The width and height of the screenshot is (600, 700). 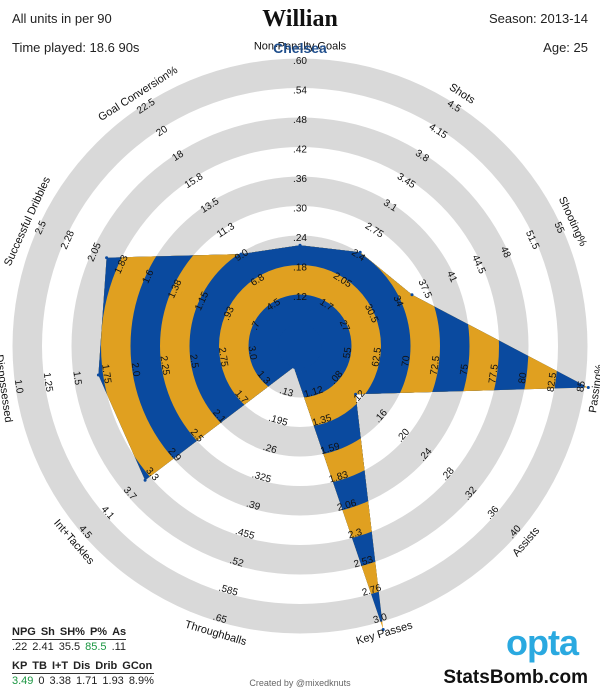 What do you see at coordinates (372, 591) in the screenshot?
I see `tick-label: 2.76` at bounding box center [372, 591].